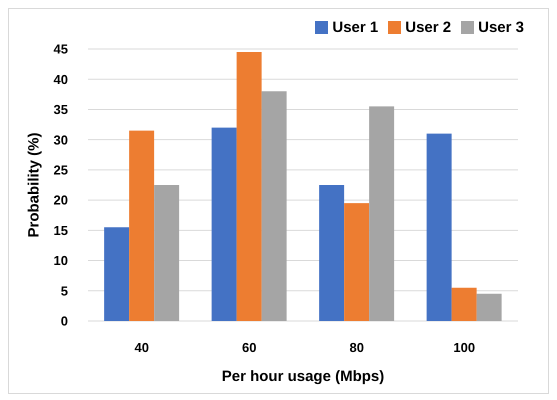 The height and width of the screenshot is (400, 557). What do you see at coordinates (64, 290) in the screenshot?
I see `y-tick-label: 5` at bounding box center [64, 290].